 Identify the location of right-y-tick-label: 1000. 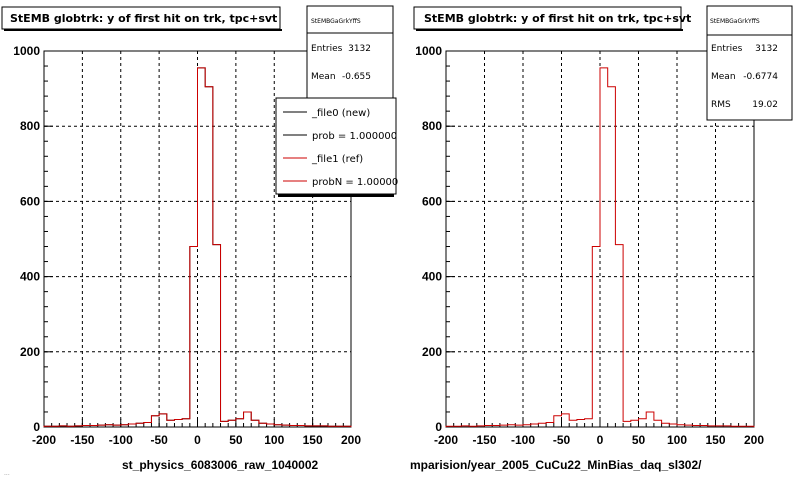
(428, 51).